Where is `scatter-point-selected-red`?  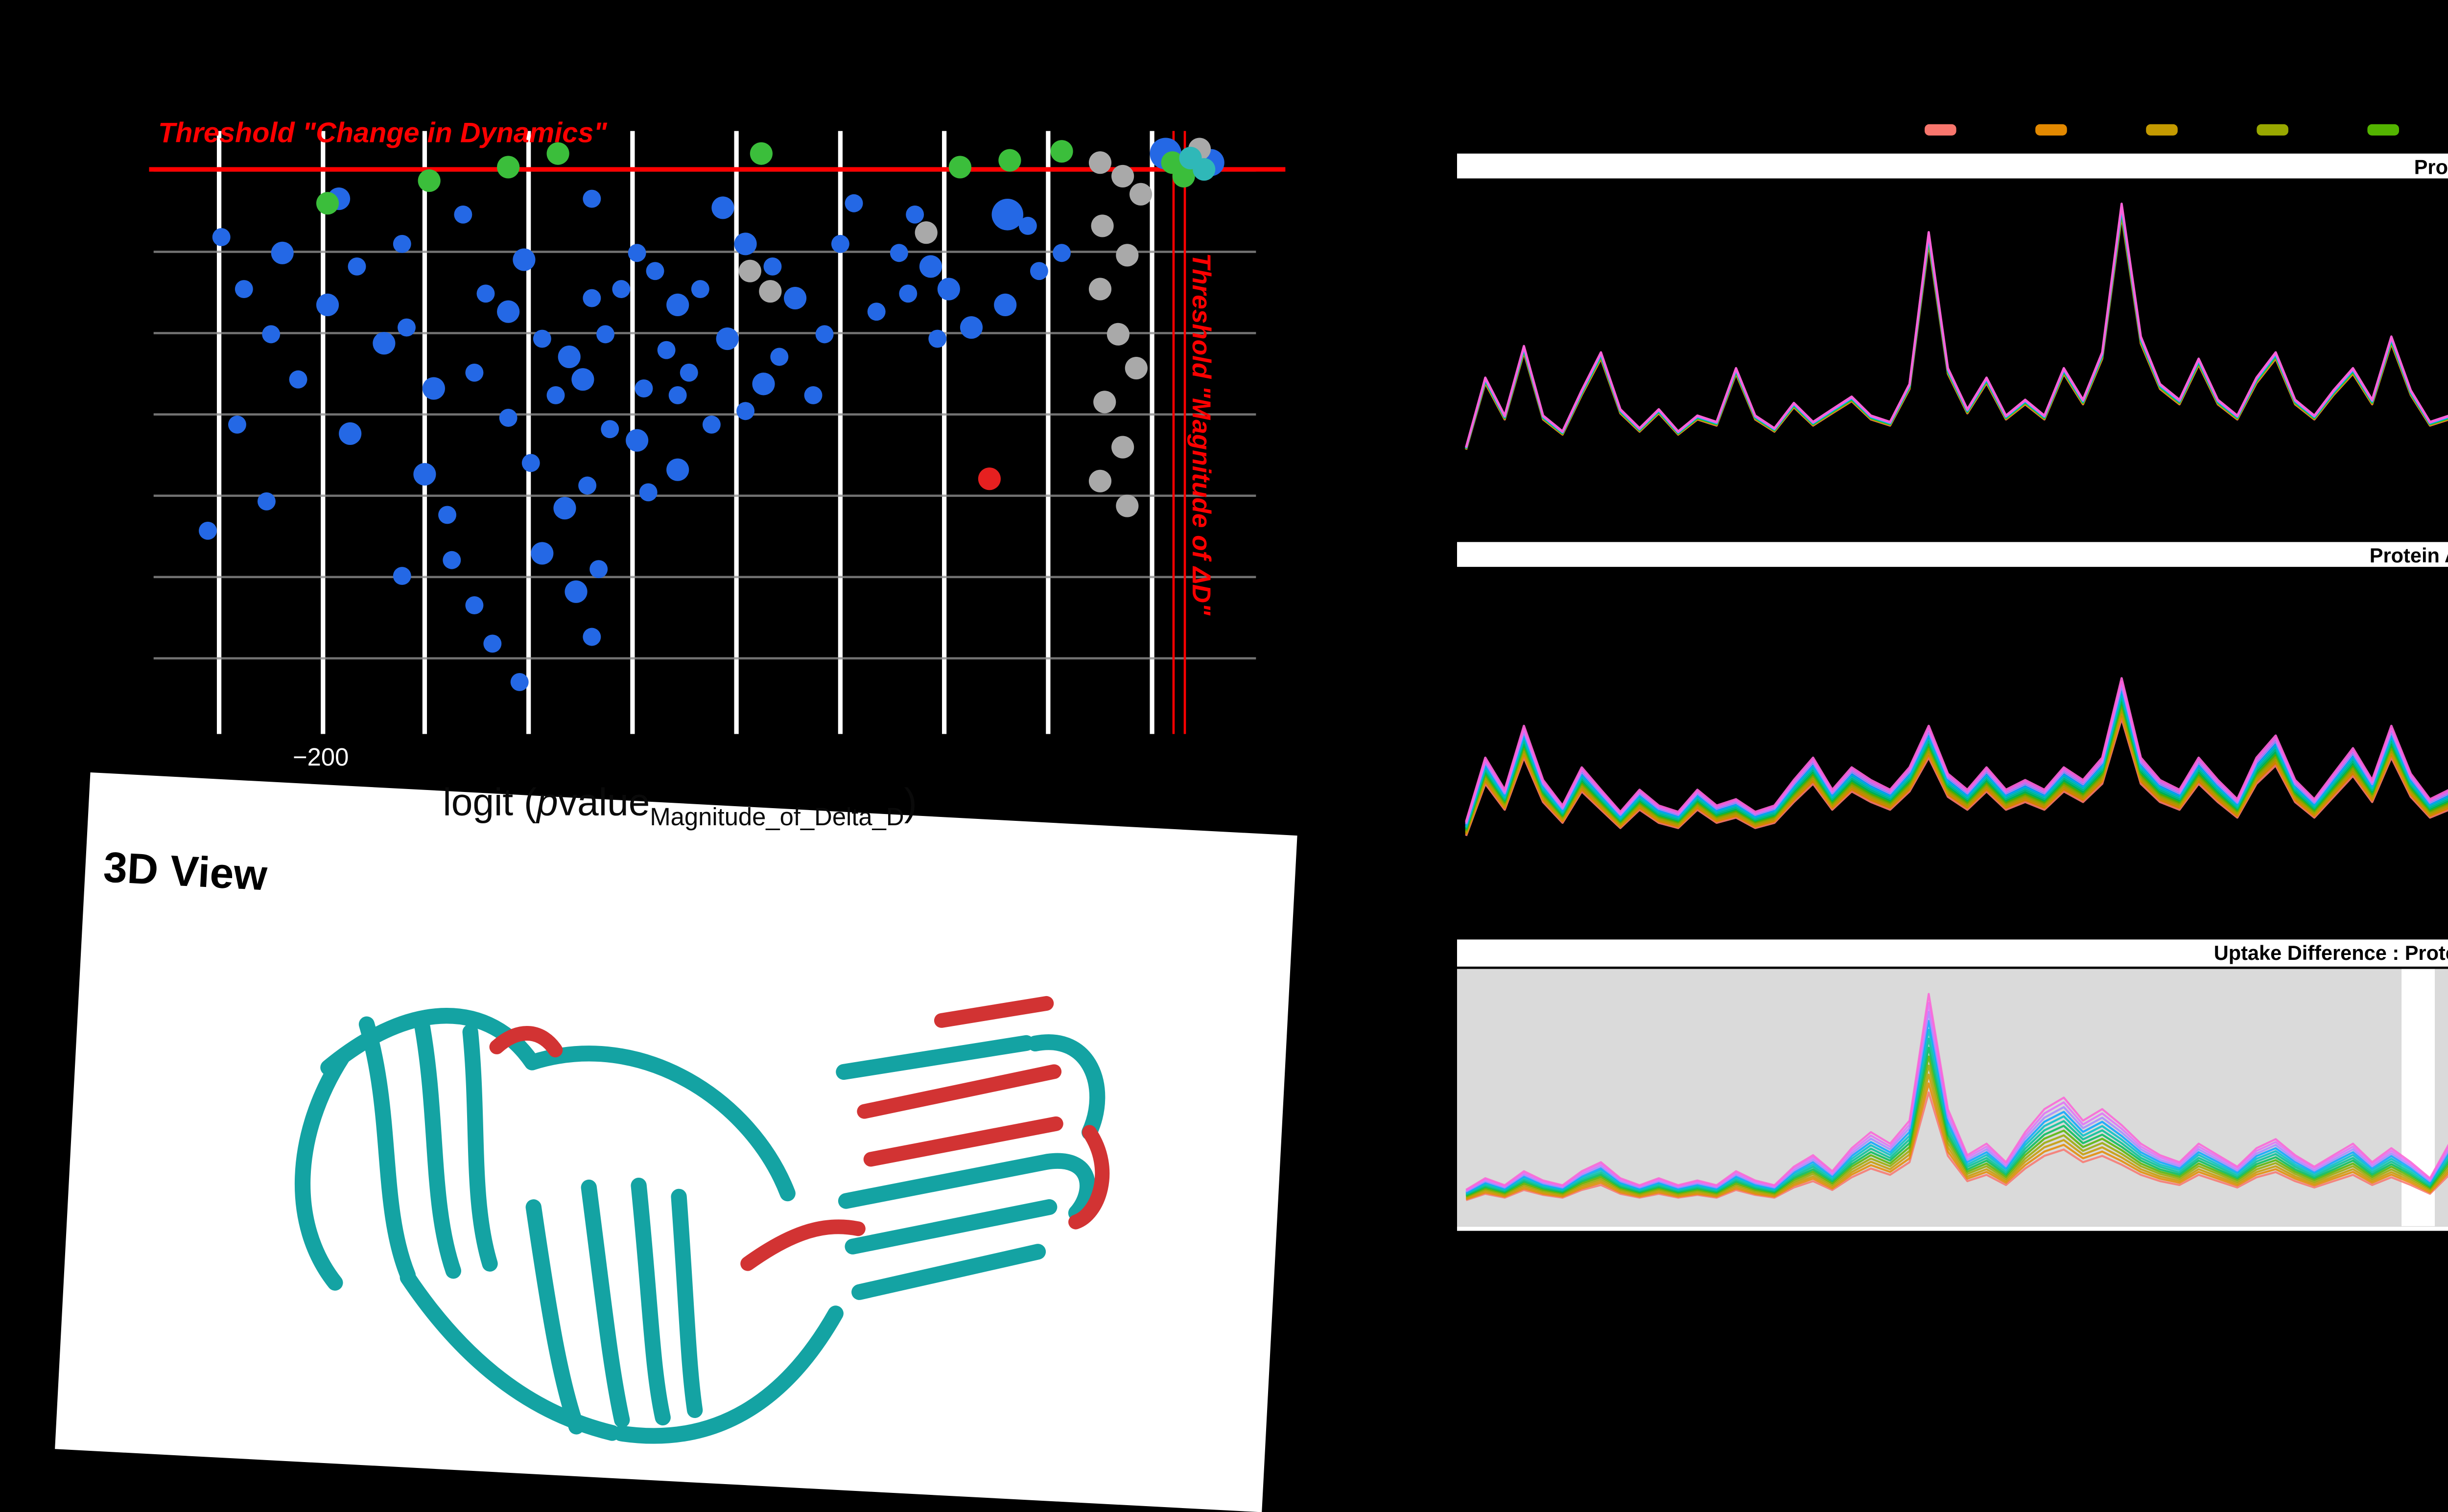
scatter-point-selected-red is located at coordinates (989, 479).